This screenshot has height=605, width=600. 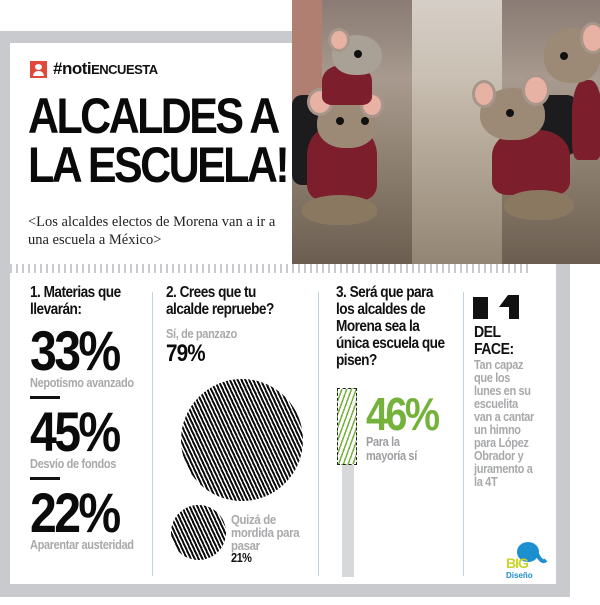 What do you see at coordinates (72, 68) in the screenshot?
I see `brand-hashtag: #noti` at bounding box center [72, 68].